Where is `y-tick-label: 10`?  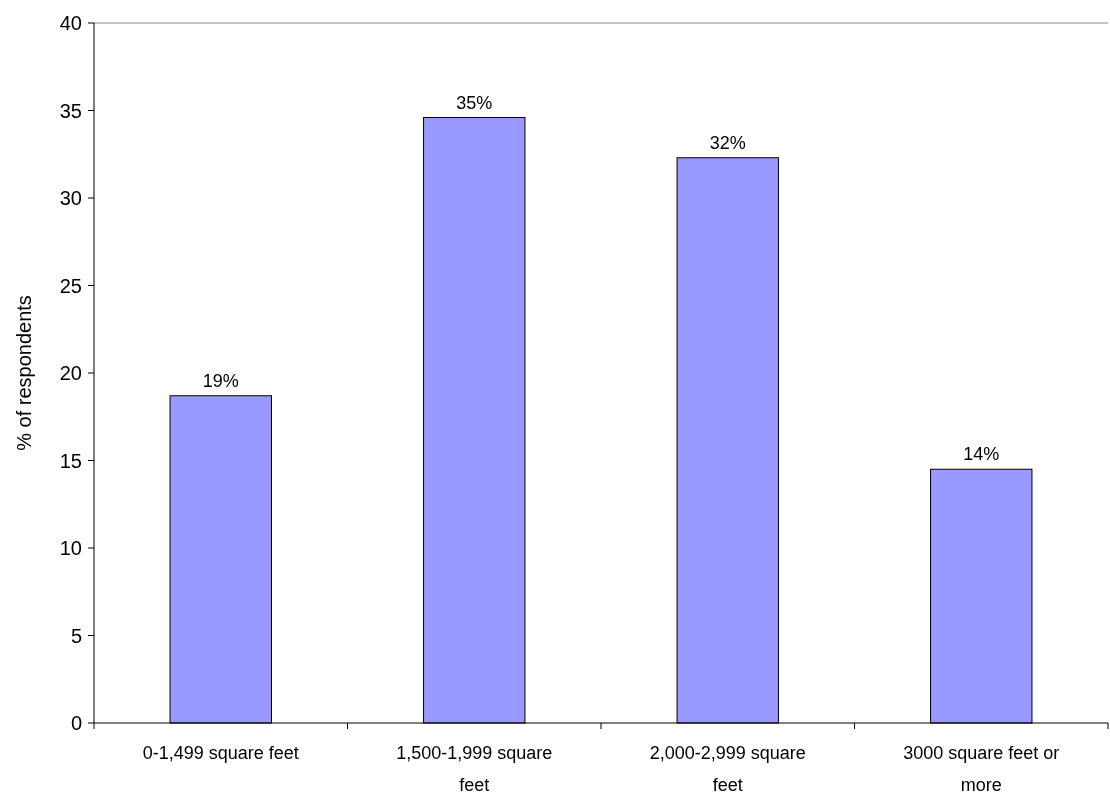
y-tick-label: 10 is located at coordinates (70, 548).